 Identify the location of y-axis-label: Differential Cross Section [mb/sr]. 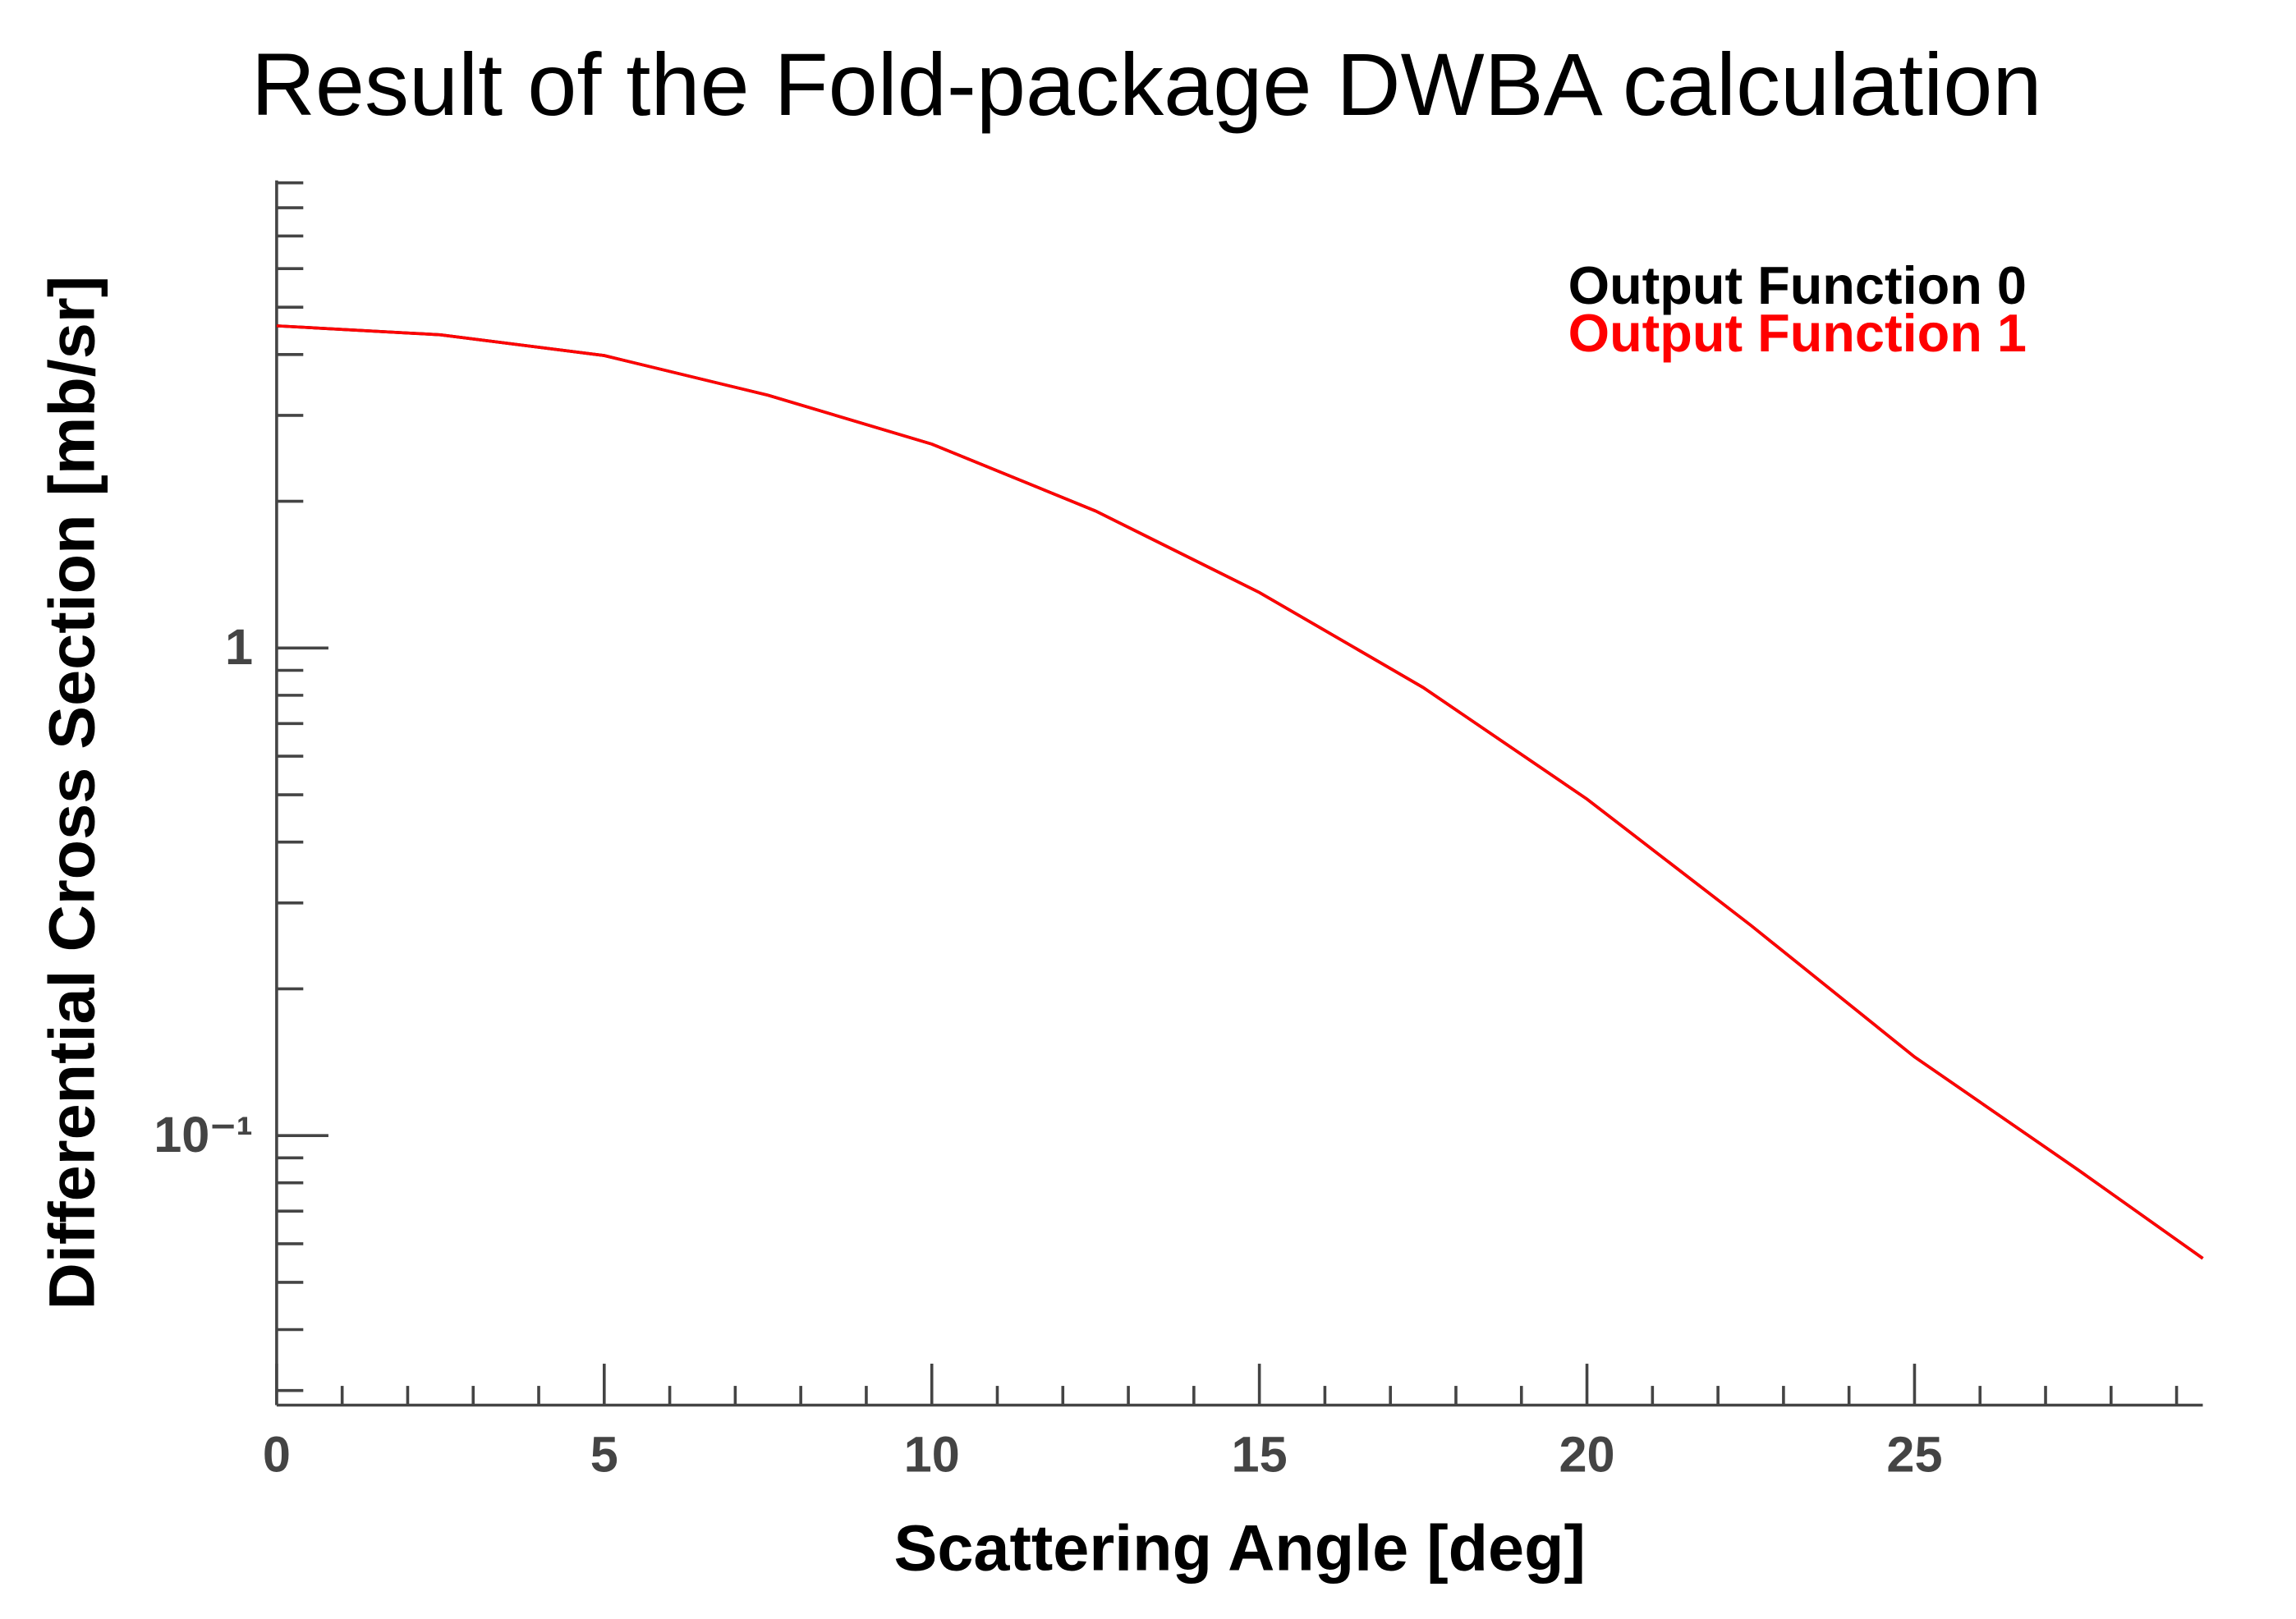
(71, 792).